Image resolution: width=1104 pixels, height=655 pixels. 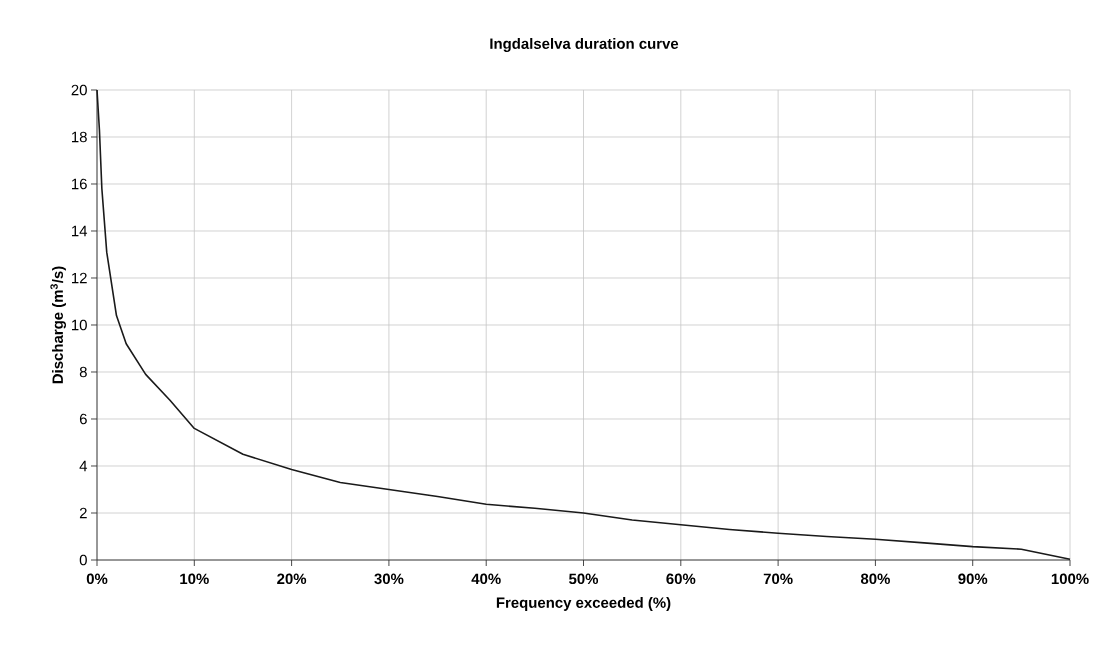 I want to click on x-tick-label: 10%, so click(x=194, y=579).